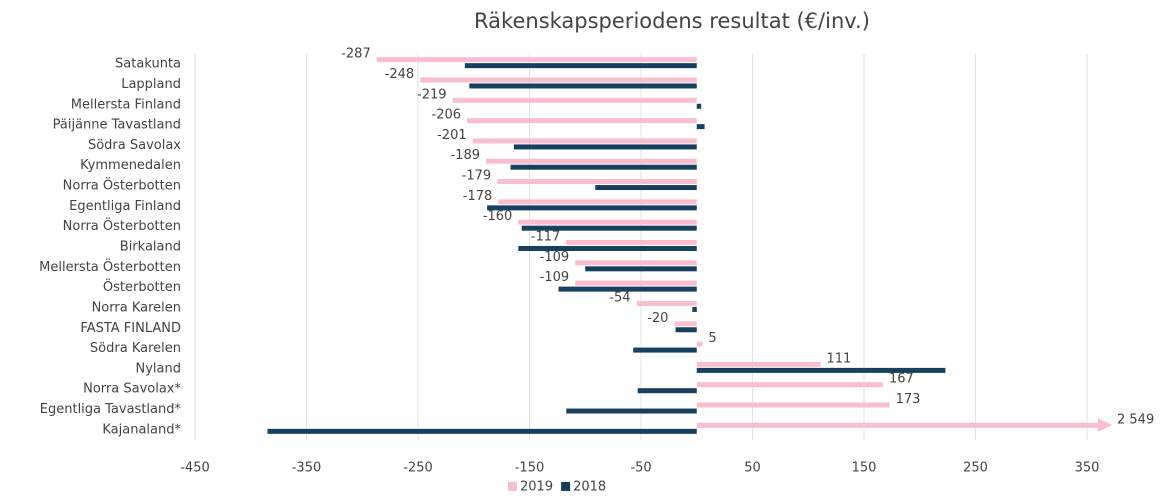 This screenshot has width=1170, height=499. What do you see at coordinates (752, 468) in the screenshot?
I see `x-tick-label: 50` at bounding box center [752, 468].